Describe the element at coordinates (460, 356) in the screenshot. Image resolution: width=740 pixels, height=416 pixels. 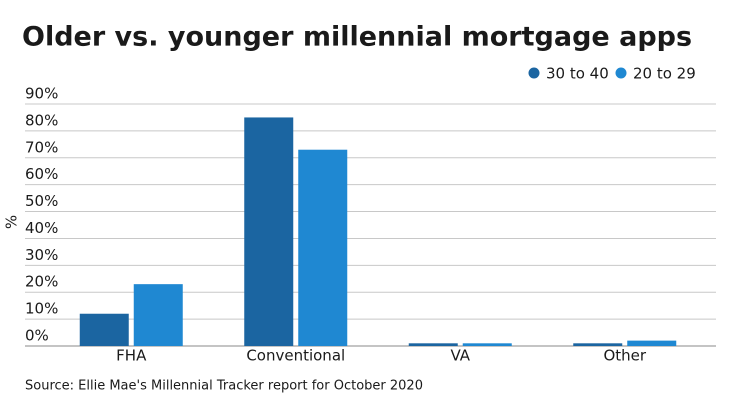
I see `x-tick-label: VA` at that location.